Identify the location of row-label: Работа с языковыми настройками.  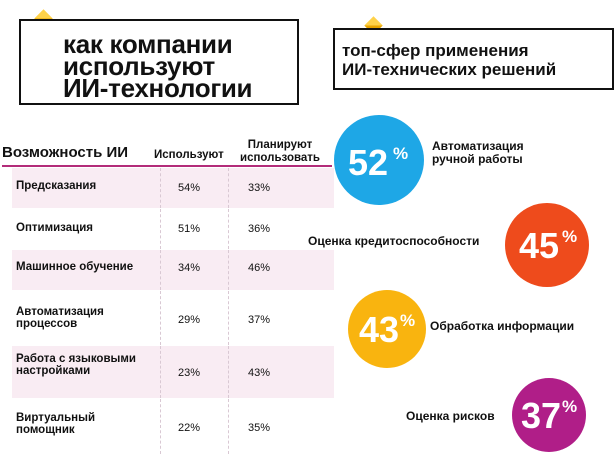
(76, 365).